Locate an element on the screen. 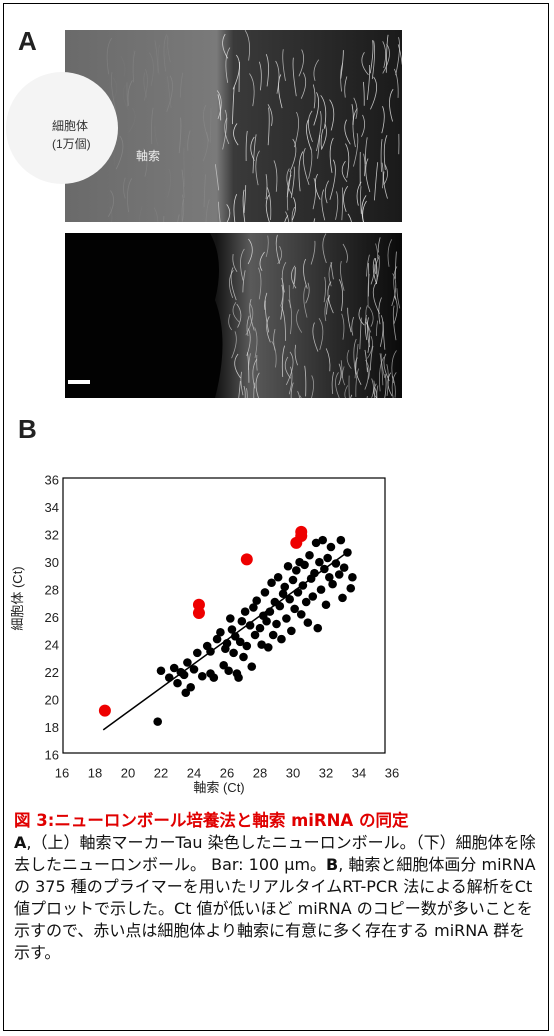  panel-label: B is located at coordinates (27, 429).